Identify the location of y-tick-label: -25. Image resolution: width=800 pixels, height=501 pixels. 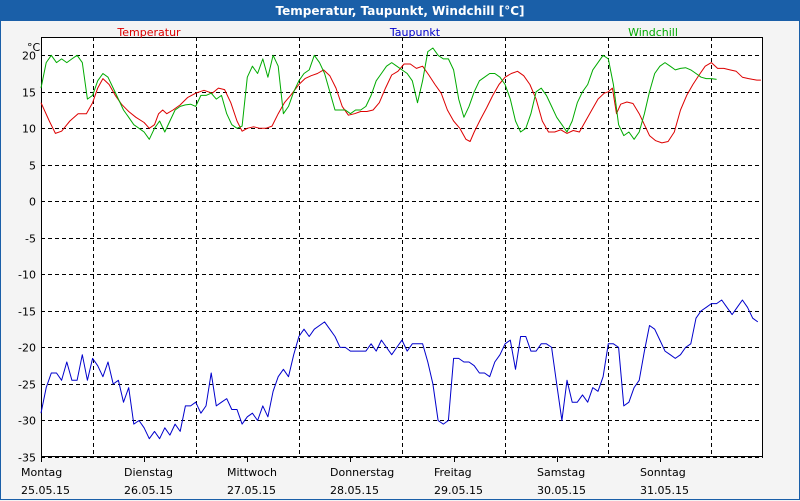
(27, 385).